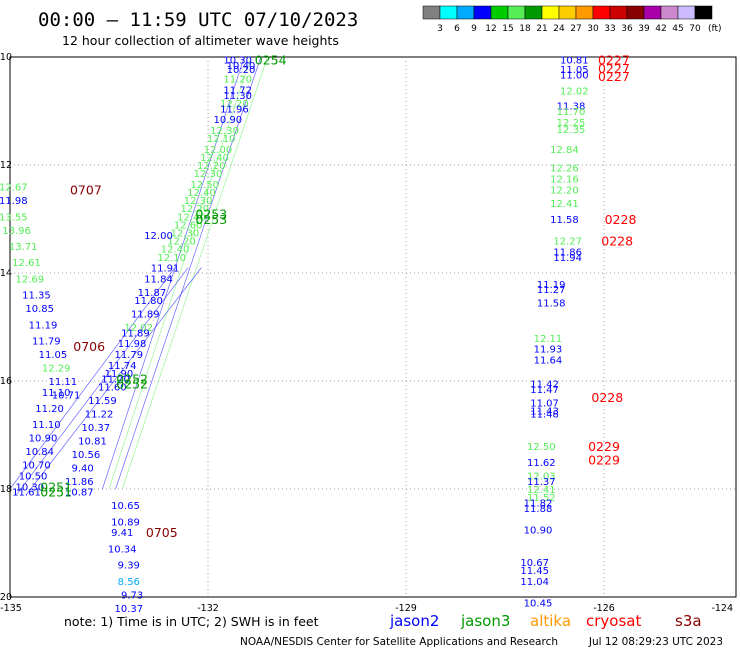  I want to click on x-tick-label: -132, so click(208, 608).